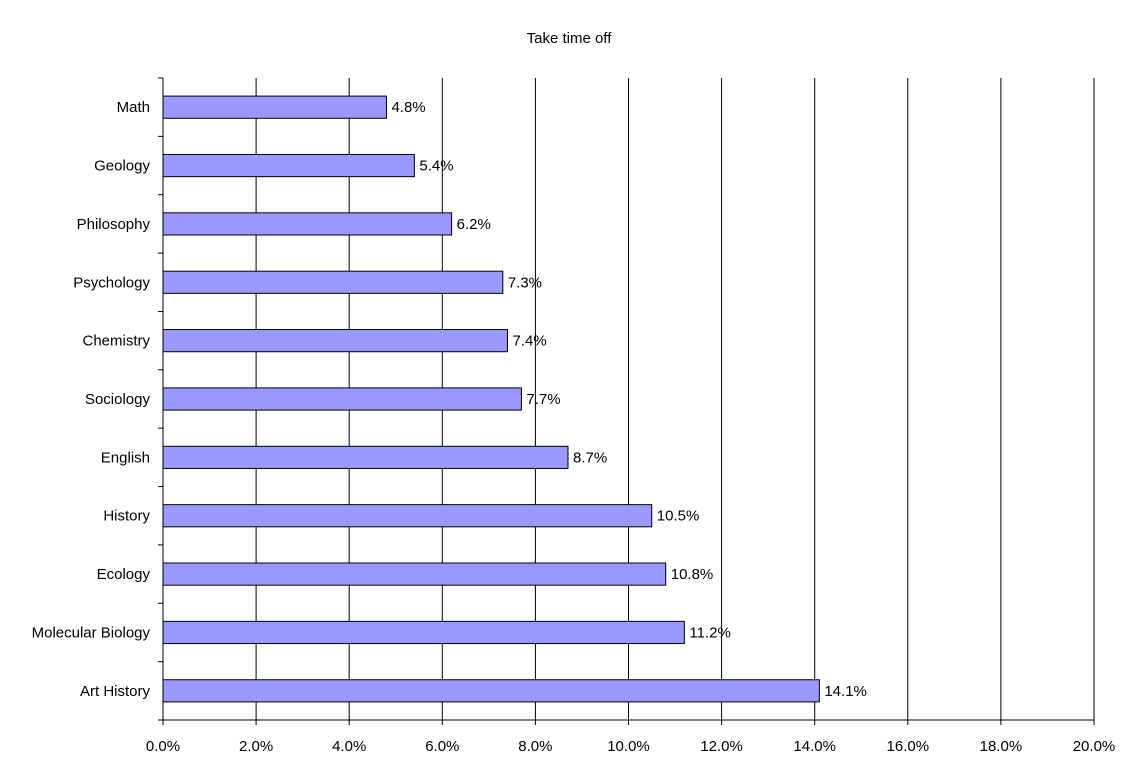 The width and height of the screenshot is (1138, 778). I want to click on data-label: 10.8%, so click(692, 574).